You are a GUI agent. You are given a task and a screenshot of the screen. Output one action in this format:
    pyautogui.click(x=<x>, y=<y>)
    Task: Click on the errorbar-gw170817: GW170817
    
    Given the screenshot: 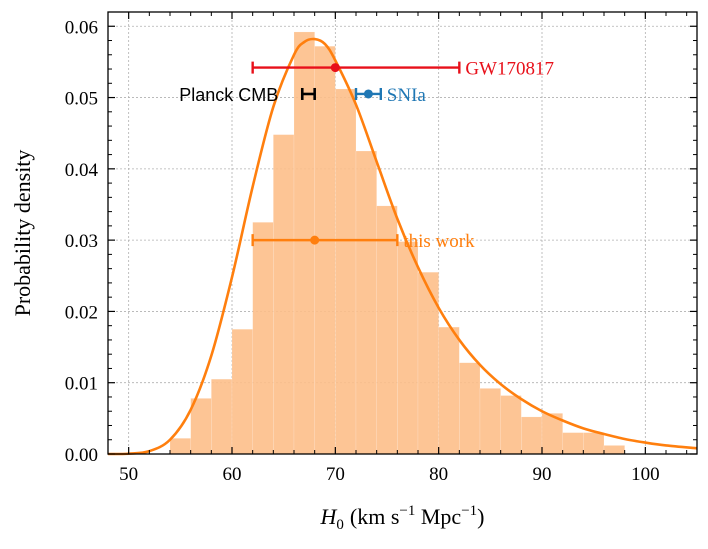 What is the action you would take?
    pyautogui.click(x=402, y=69)
    